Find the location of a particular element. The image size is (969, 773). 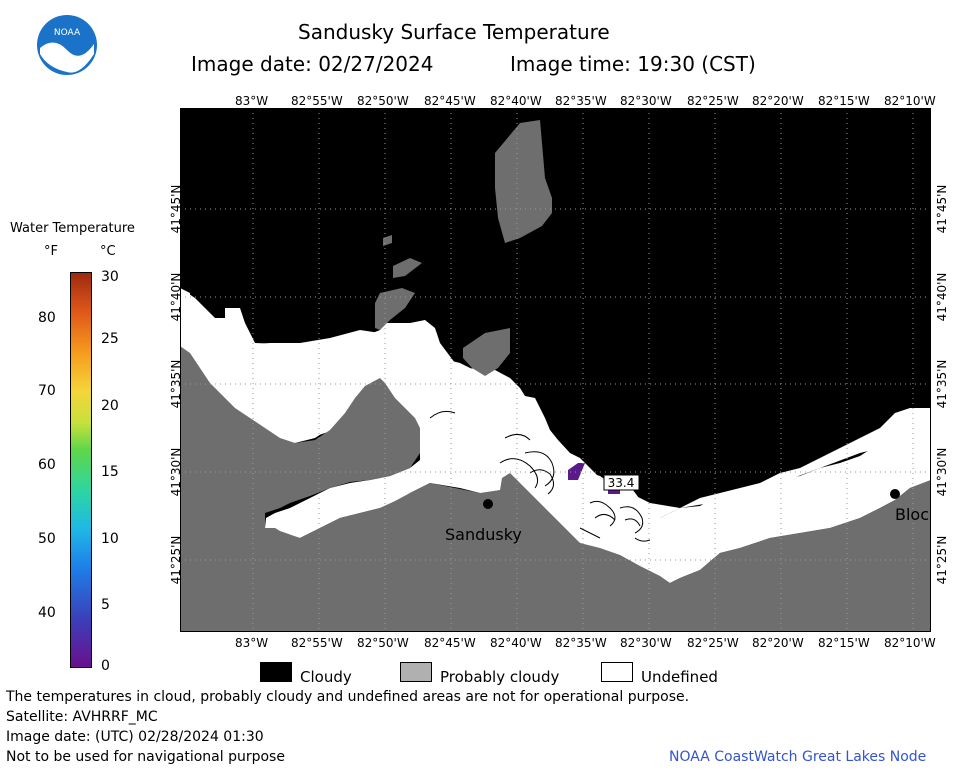

temp-label-box is located at coordinates (621, 482).